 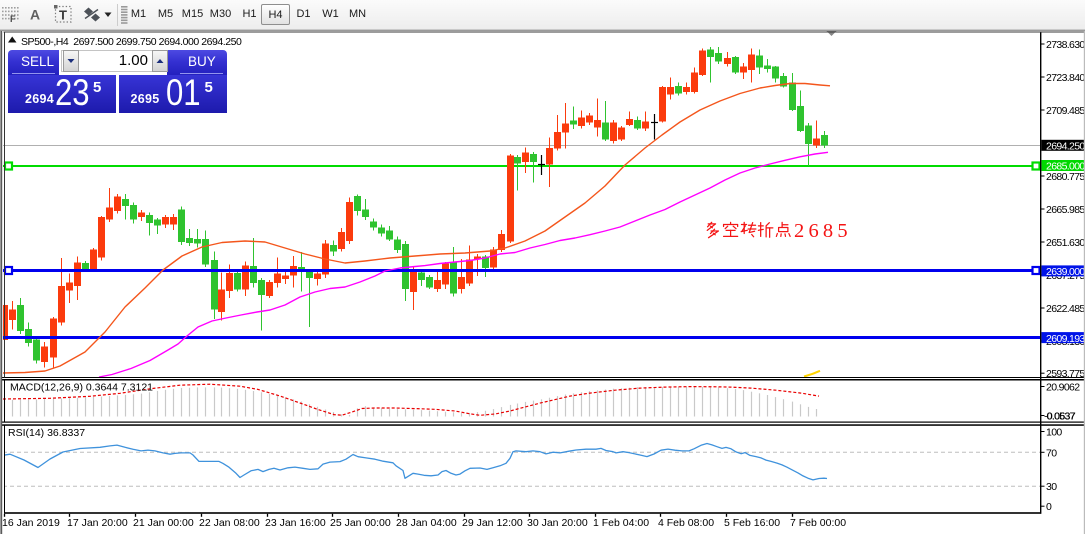 What do you see at coordinates (1051, 453) in the screenshot?
I see `svg-text: 70` at bounding box center [1051, 453].